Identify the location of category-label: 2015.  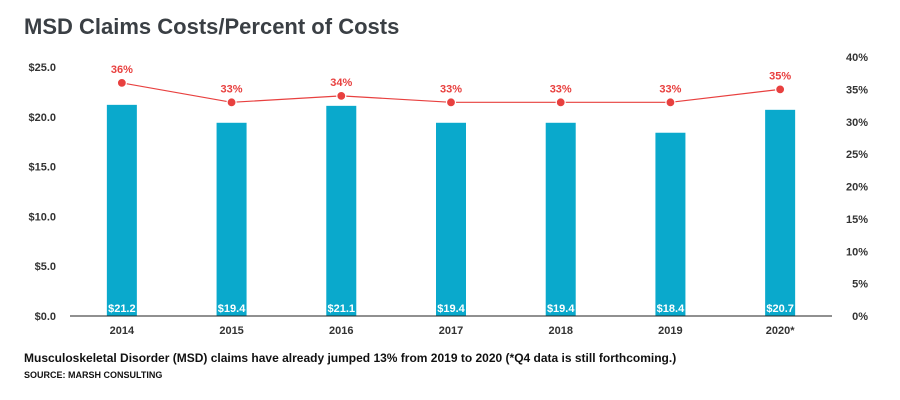
(231, 331).